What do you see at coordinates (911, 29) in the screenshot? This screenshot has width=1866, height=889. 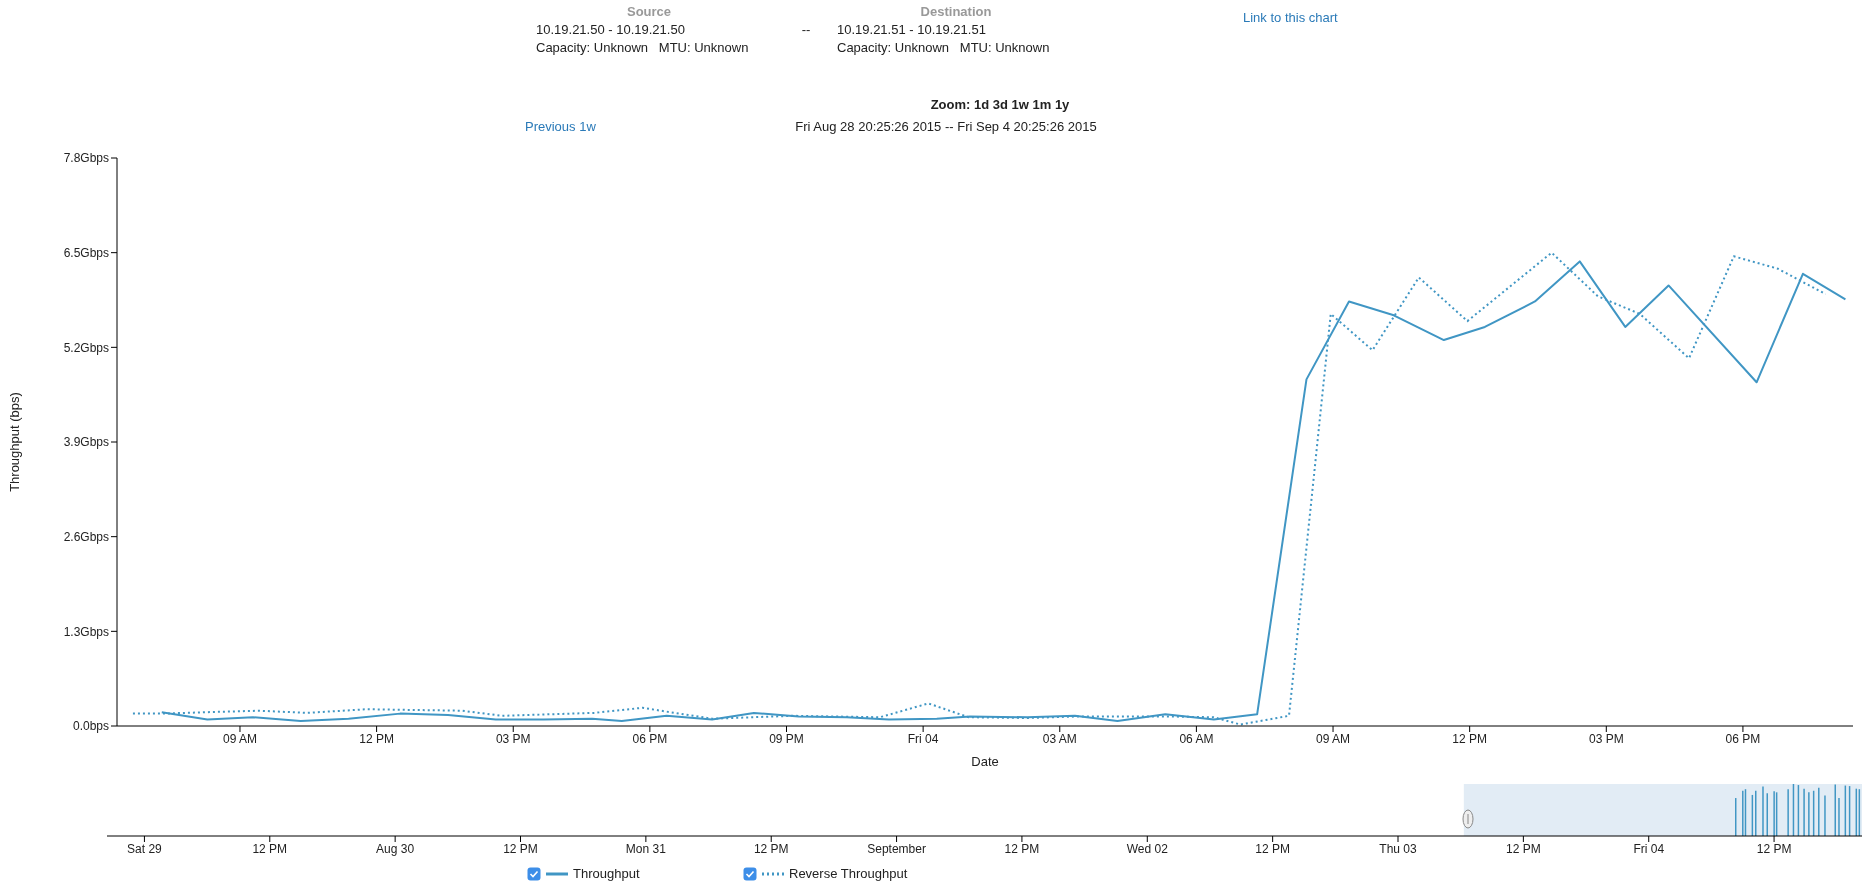 I see `text: 10.19.21.51 - 10.19.21.51` at bounding box center [911, 29].